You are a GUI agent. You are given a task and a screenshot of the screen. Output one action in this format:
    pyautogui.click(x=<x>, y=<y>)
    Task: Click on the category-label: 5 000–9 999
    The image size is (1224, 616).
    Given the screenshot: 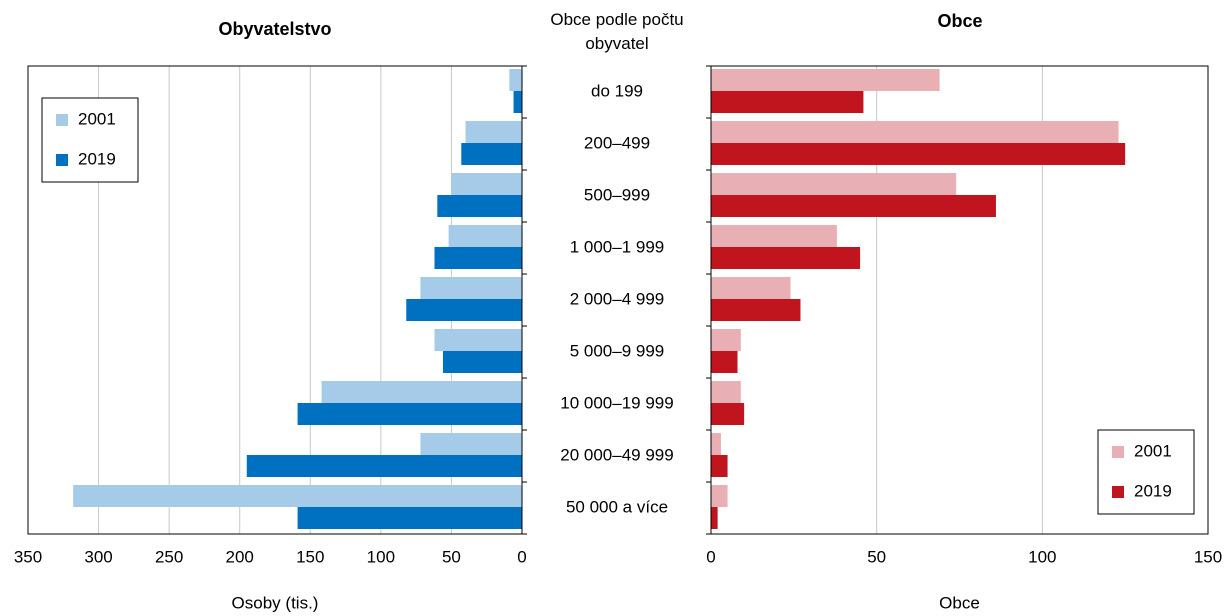 What is the action you would take?
    pyautogui.click(x=617, y=350)
    